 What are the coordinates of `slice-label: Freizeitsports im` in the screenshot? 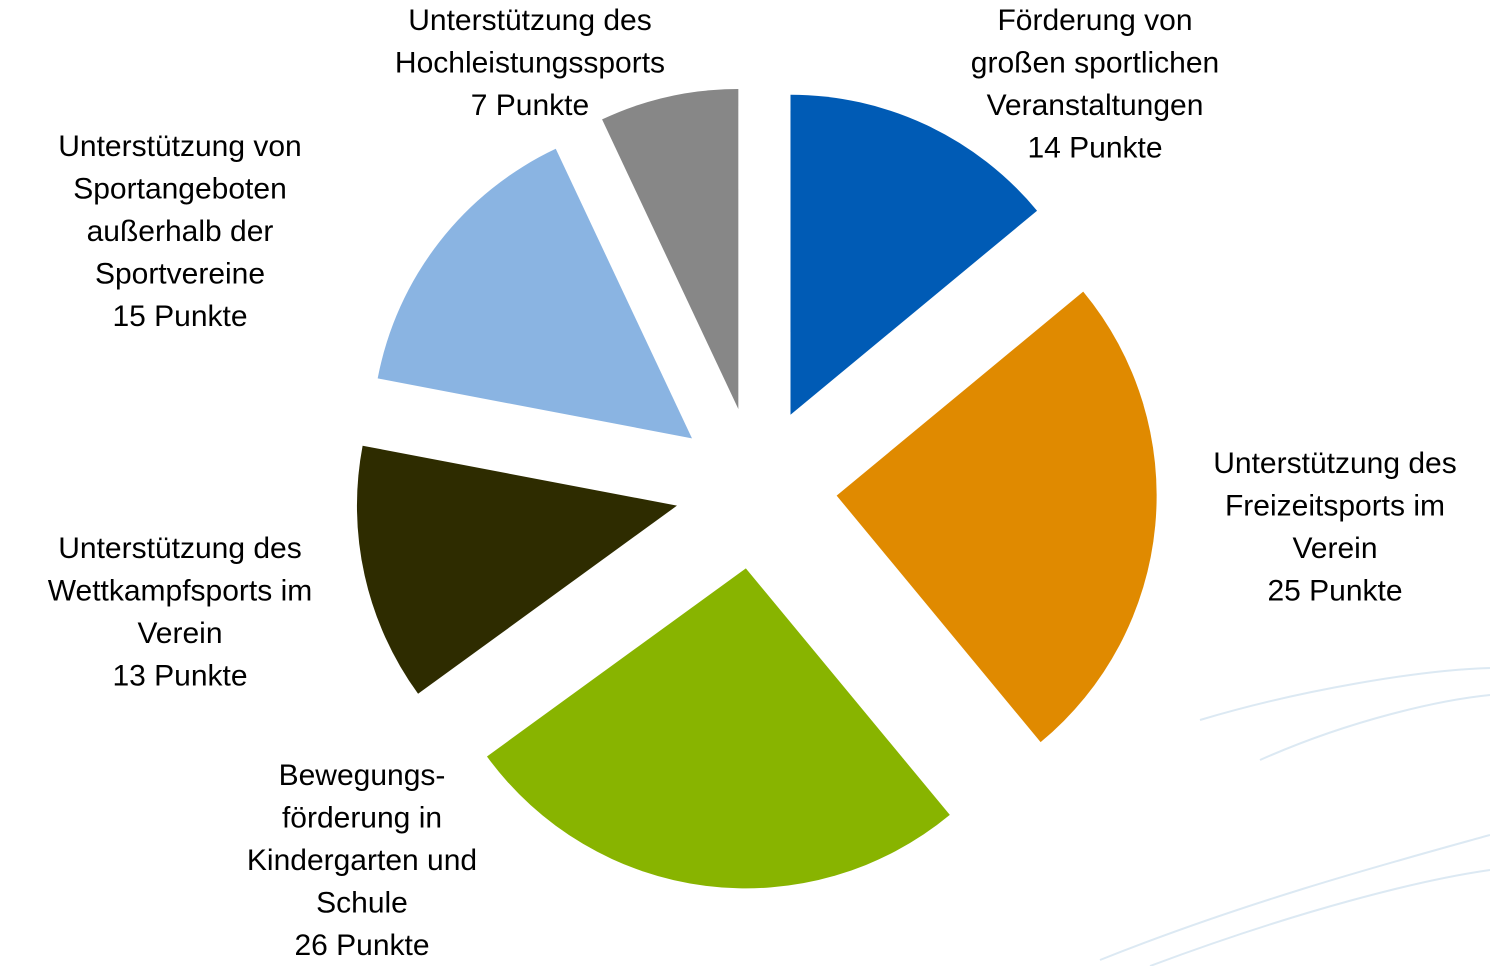 It's located at (1335, 505).